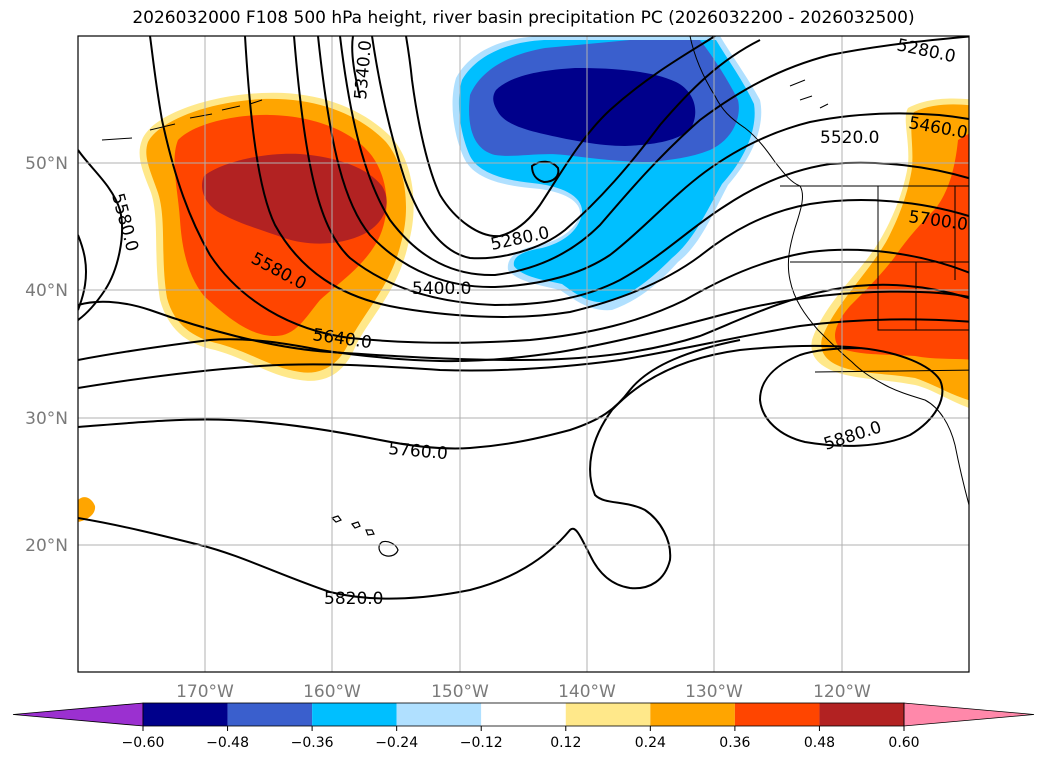 The image size is (1047, 765). Describe the element at coordinates (276, 236) in the screenshot. I see `positive-anomaly-north-pacific` at that location.